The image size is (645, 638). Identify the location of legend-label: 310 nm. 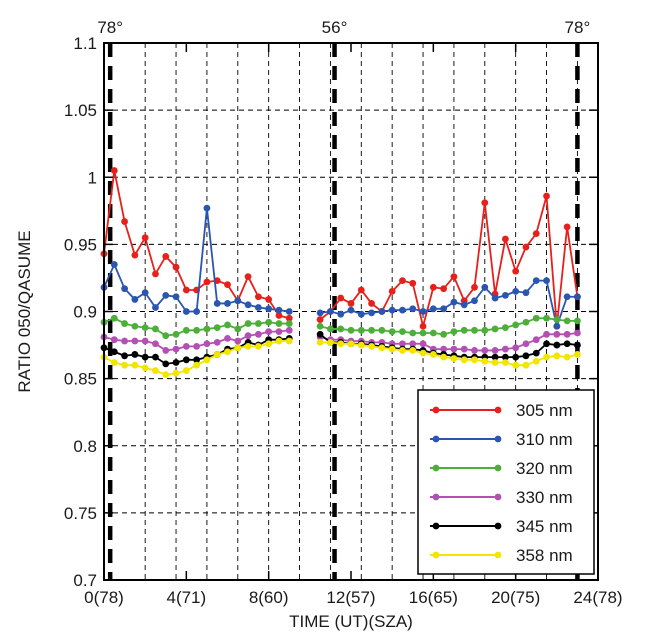
(544, 439).